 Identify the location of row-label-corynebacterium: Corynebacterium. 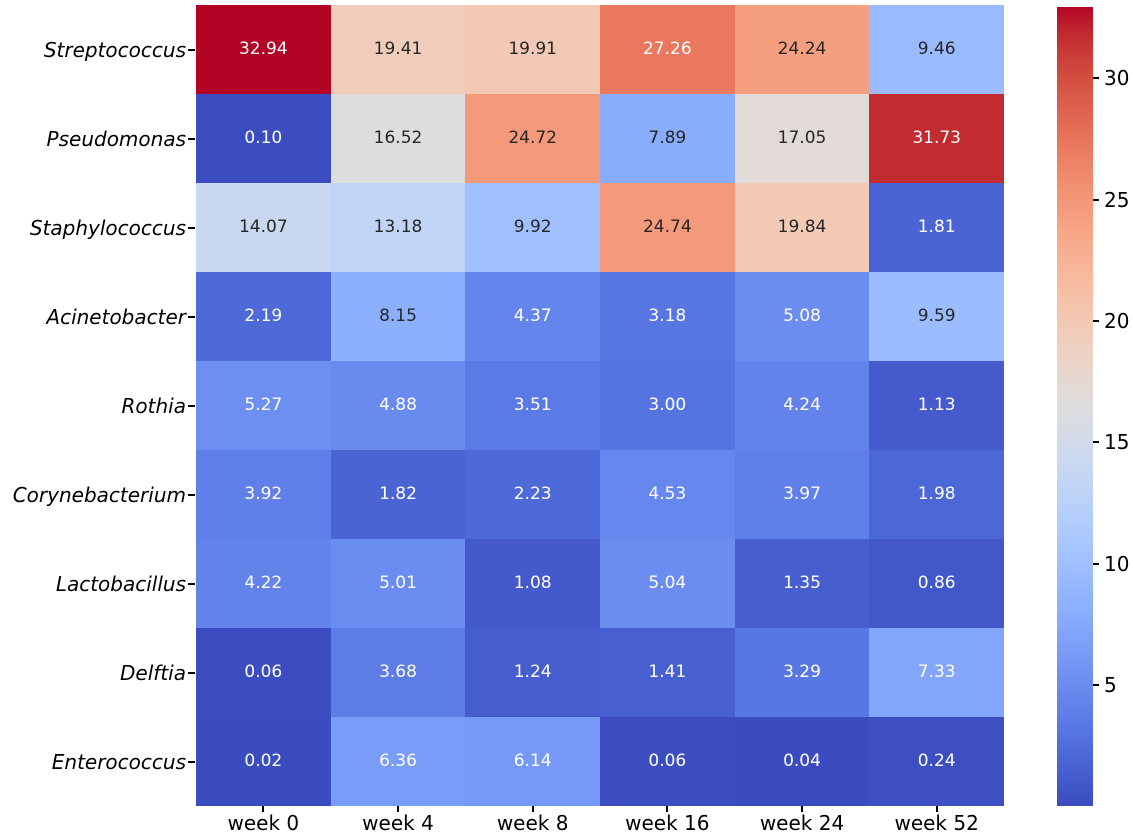
(99, 494).